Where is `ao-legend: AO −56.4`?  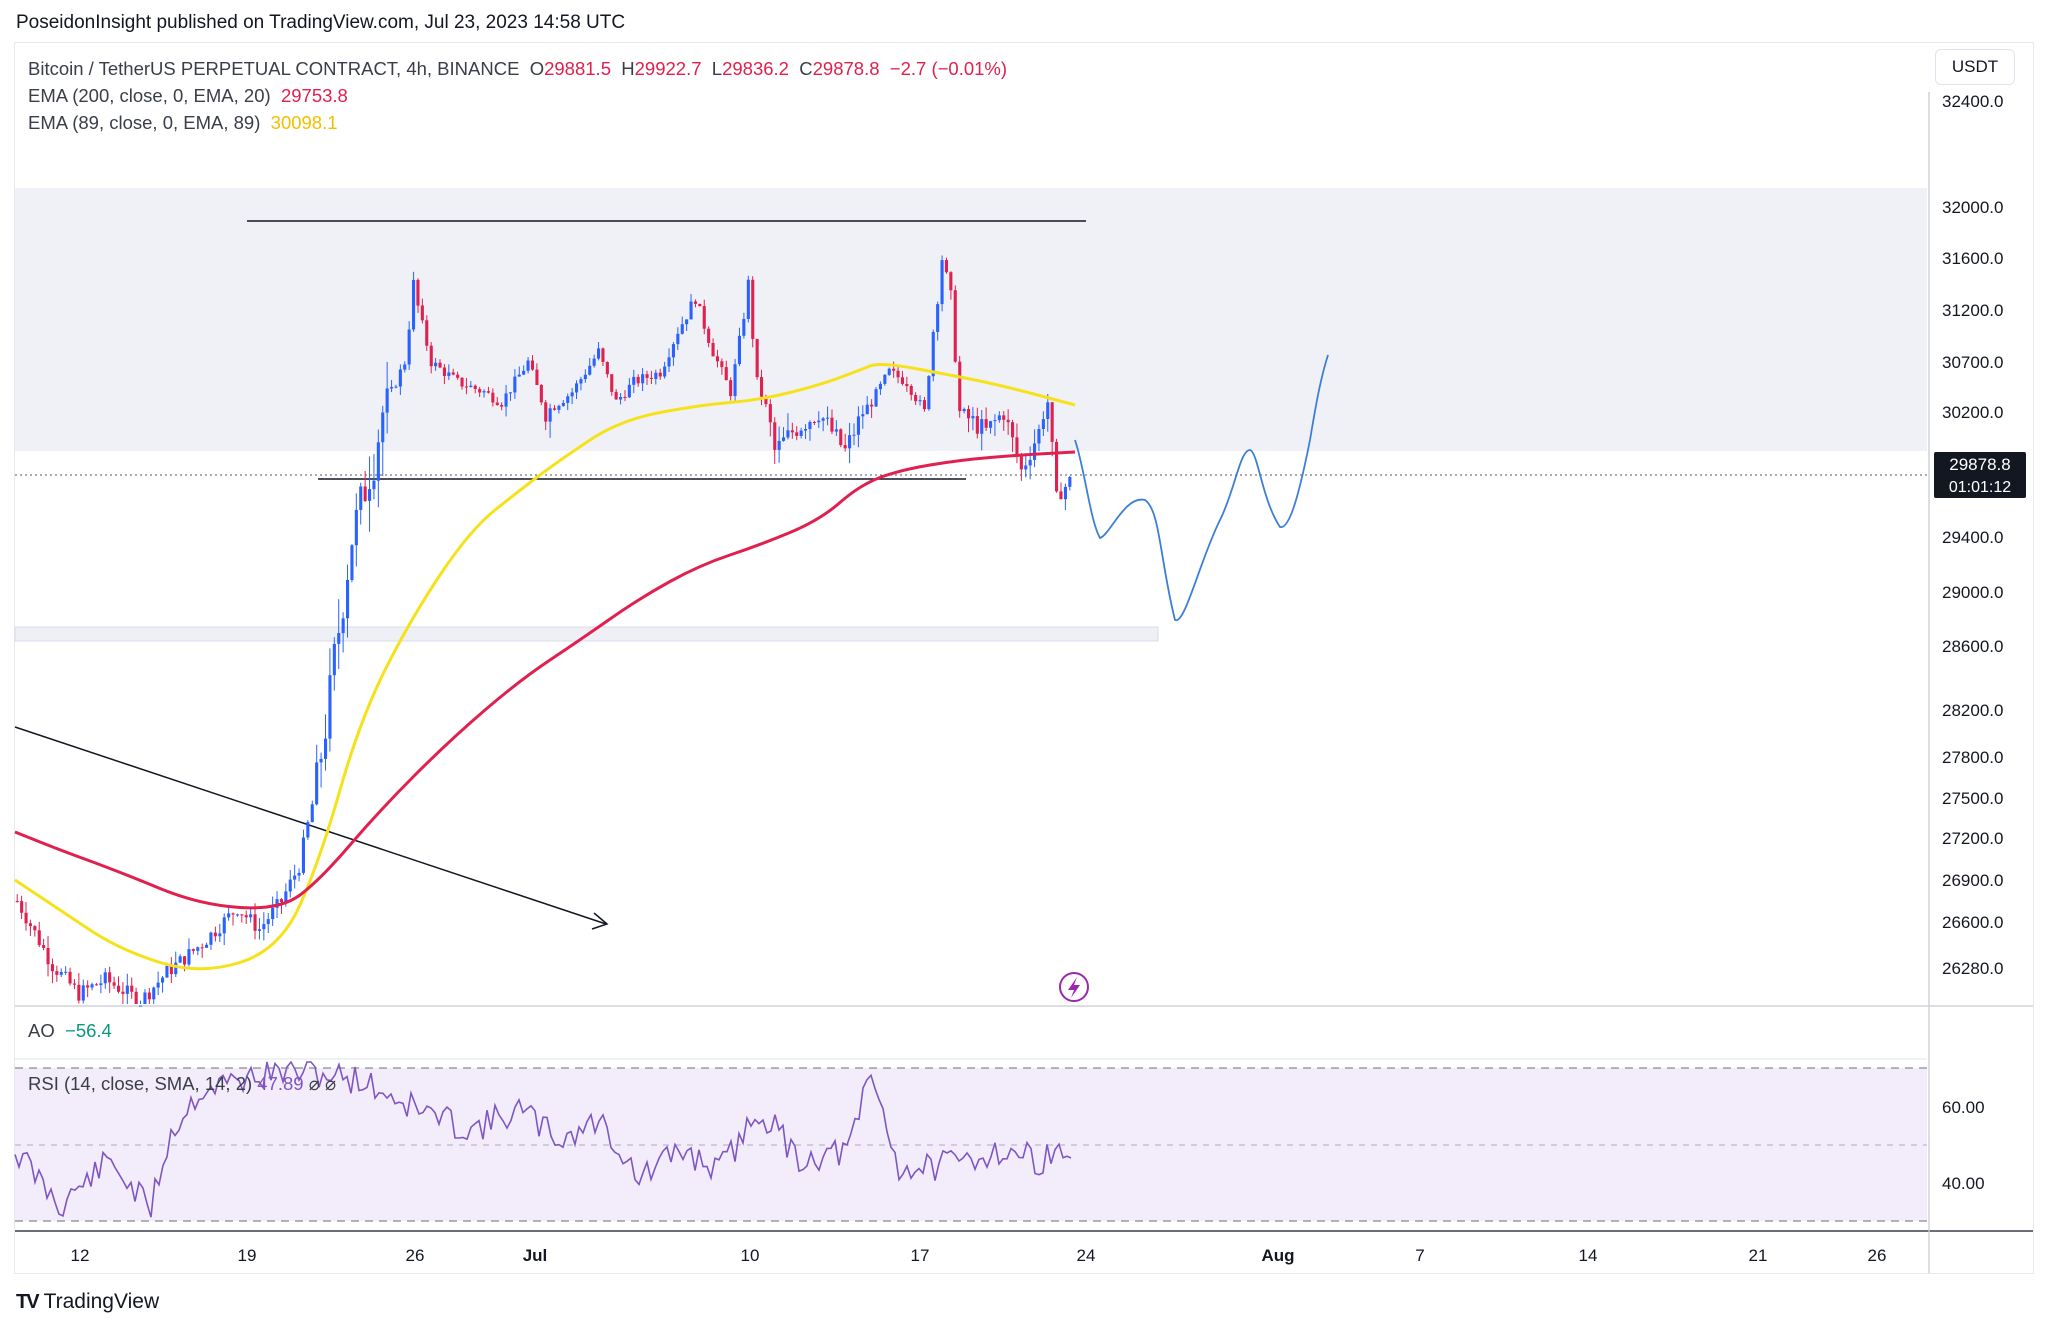 ao-legend: AO −56.4 is located at coordinates (70, 1031).